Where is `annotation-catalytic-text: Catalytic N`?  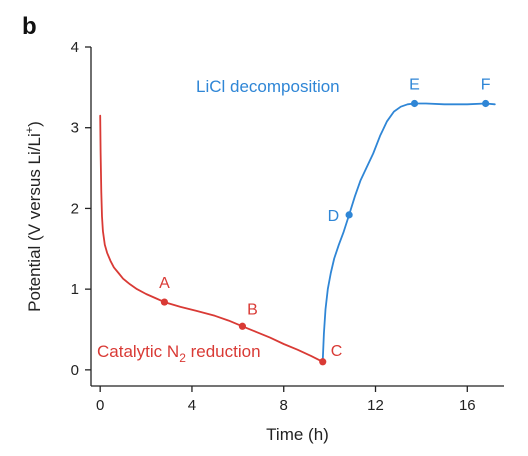
annotation-catalytic-text: Catalytic N is located at coordinates (138, 351).